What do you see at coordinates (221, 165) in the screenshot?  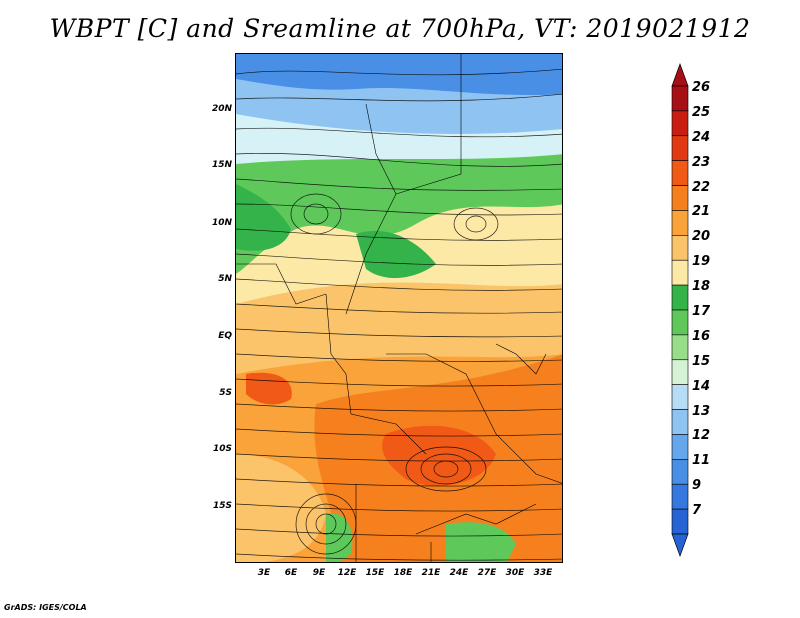 I see `lat-label: 15N` at bounding box center [221, 165].